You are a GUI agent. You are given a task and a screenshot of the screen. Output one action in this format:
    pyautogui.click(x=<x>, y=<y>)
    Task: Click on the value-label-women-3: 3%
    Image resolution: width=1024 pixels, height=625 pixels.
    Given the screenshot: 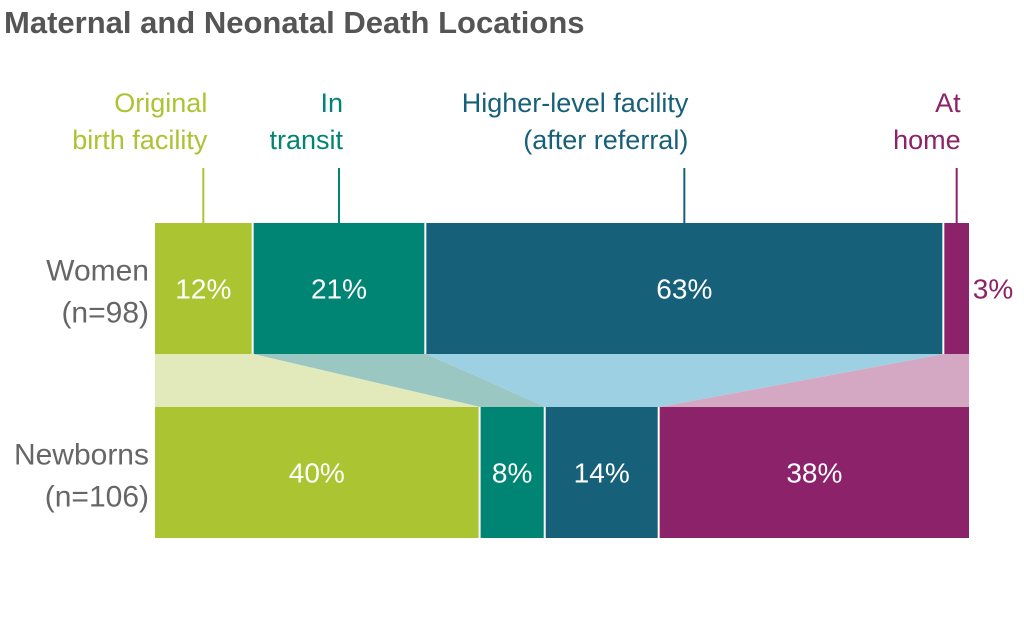 What is the action you would take?
    pyautogui.click(x=993, y=289)
    